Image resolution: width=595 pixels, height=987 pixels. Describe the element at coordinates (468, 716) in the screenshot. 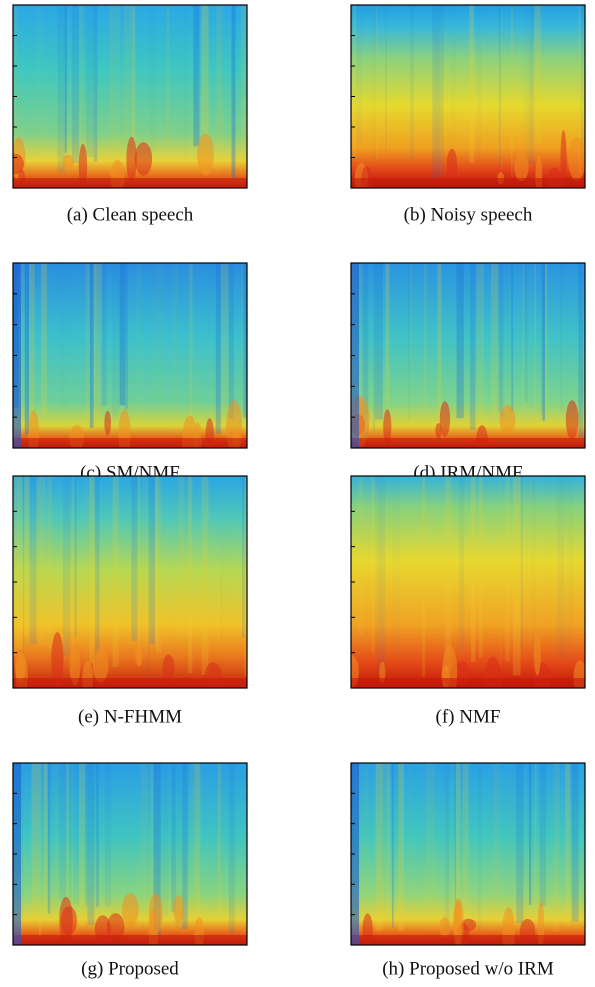

I see `panel-caption: (f) NMF` at that location.